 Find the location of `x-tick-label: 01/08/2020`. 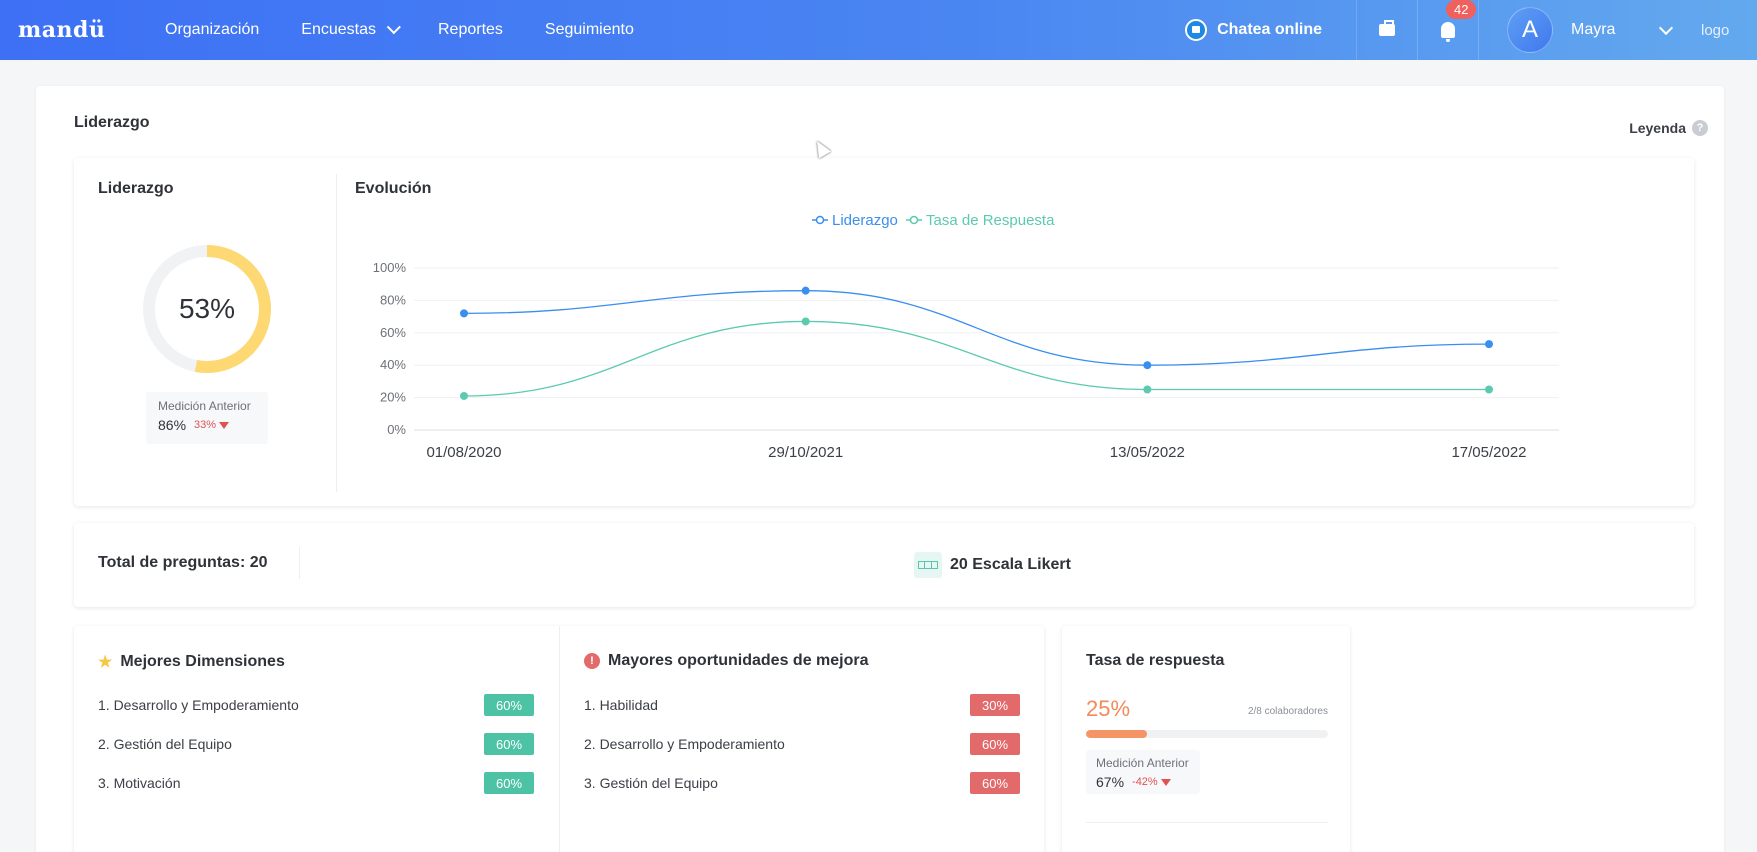

x-tick-label: 01/08/2020 is located at coordinates (463, 452).